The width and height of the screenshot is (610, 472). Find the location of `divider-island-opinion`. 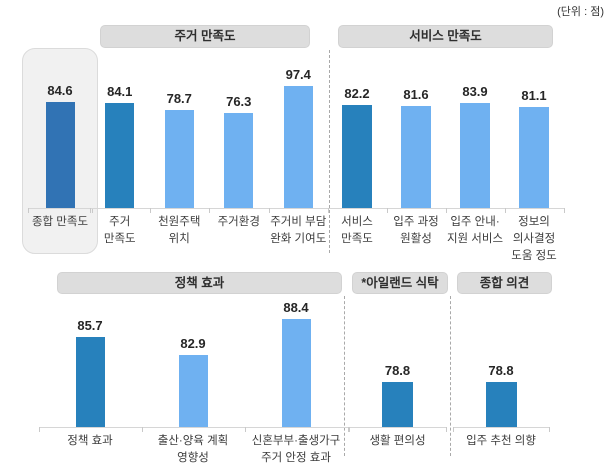

divider-island-opinion is located at coordinates (450, 376).